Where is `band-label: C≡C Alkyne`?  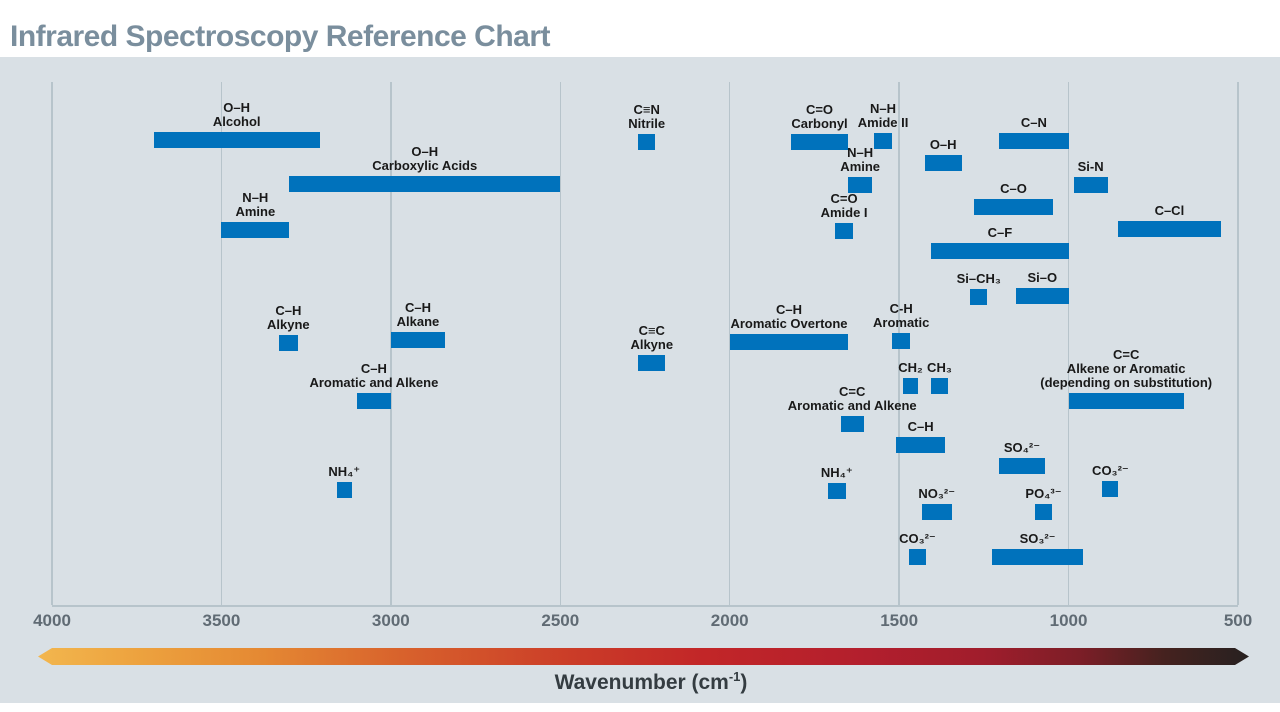
band-label: C≡C Alkyne is located at coordinates (651, 338).